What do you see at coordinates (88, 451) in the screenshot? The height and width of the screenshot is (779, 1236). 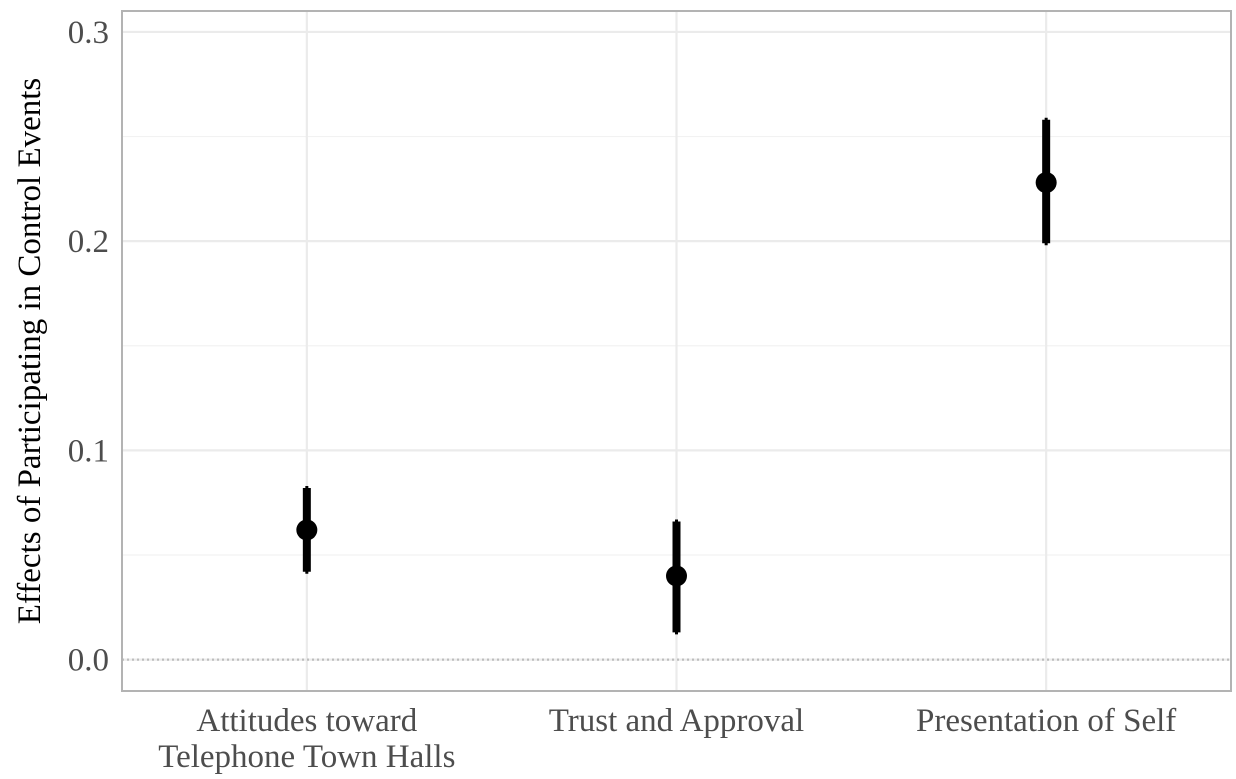 I see `y-tick-label: 0.1` at bounding box center [88, 451].